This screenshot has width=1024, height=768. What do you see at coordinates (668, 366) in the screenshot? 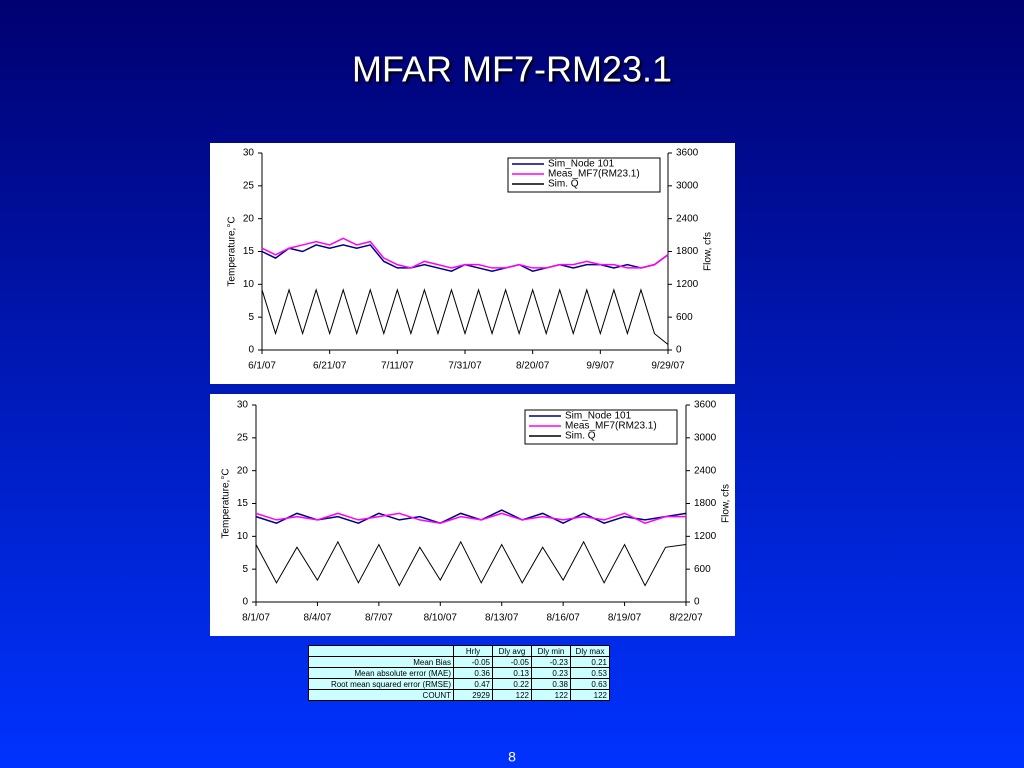
I see `x-tick-label: 9/29/07` at bounding box center [668, 366].